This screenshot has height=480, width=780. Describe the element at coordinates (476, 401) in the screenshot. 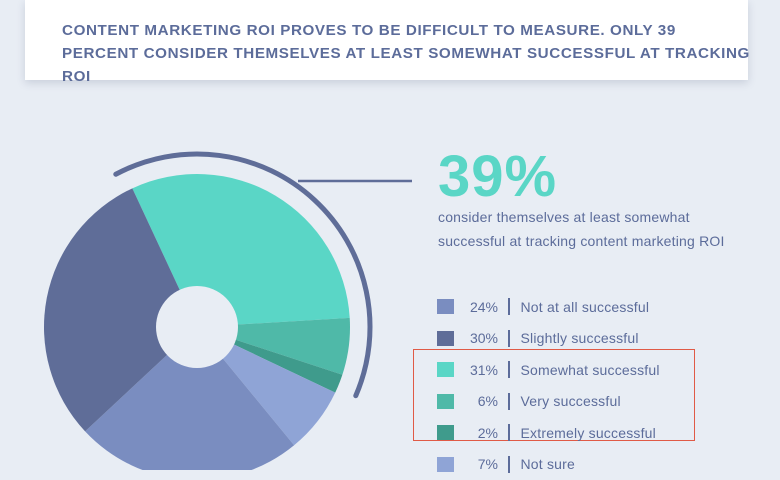

I see `legend-percent: 6%` at that location.